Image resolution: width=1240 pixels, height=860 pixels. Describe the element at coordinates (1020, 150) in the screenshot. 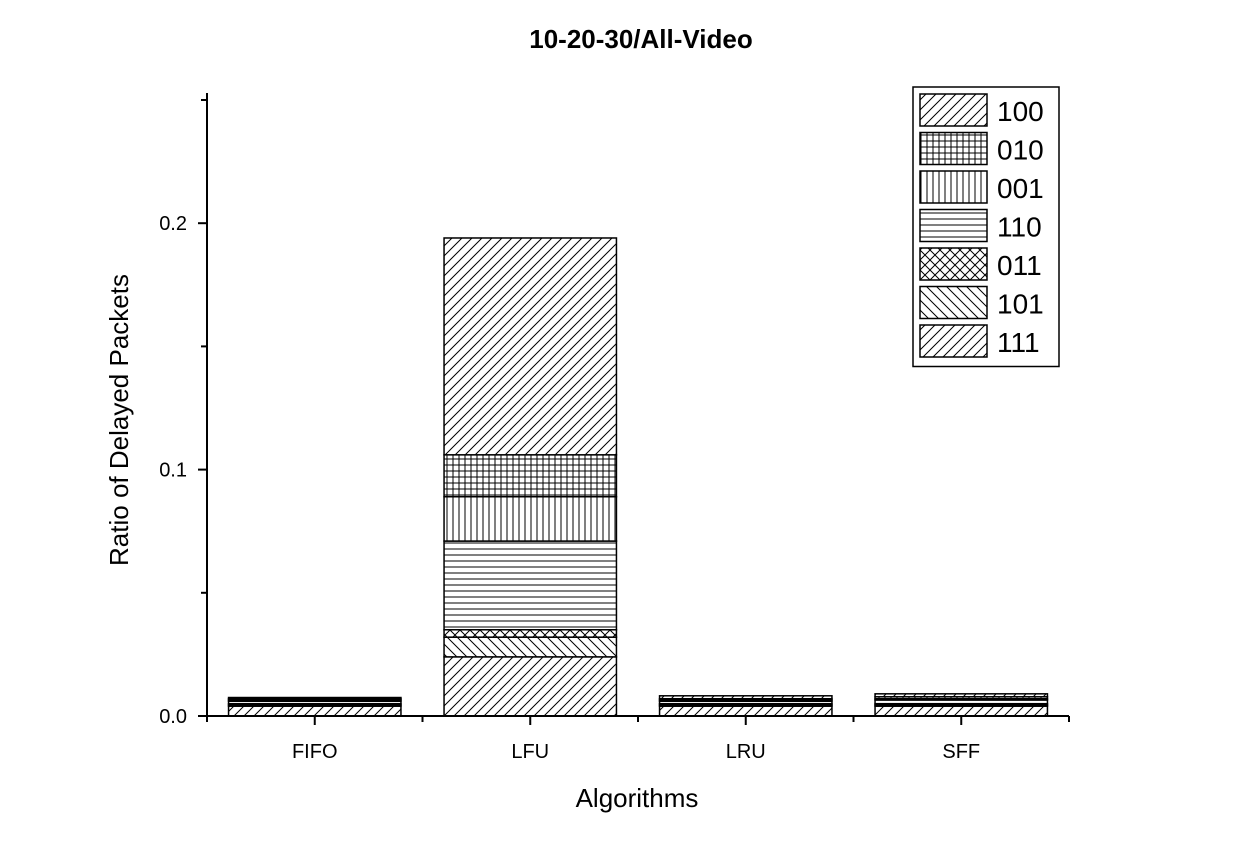

I see `legend-label-010: 010` at that location.